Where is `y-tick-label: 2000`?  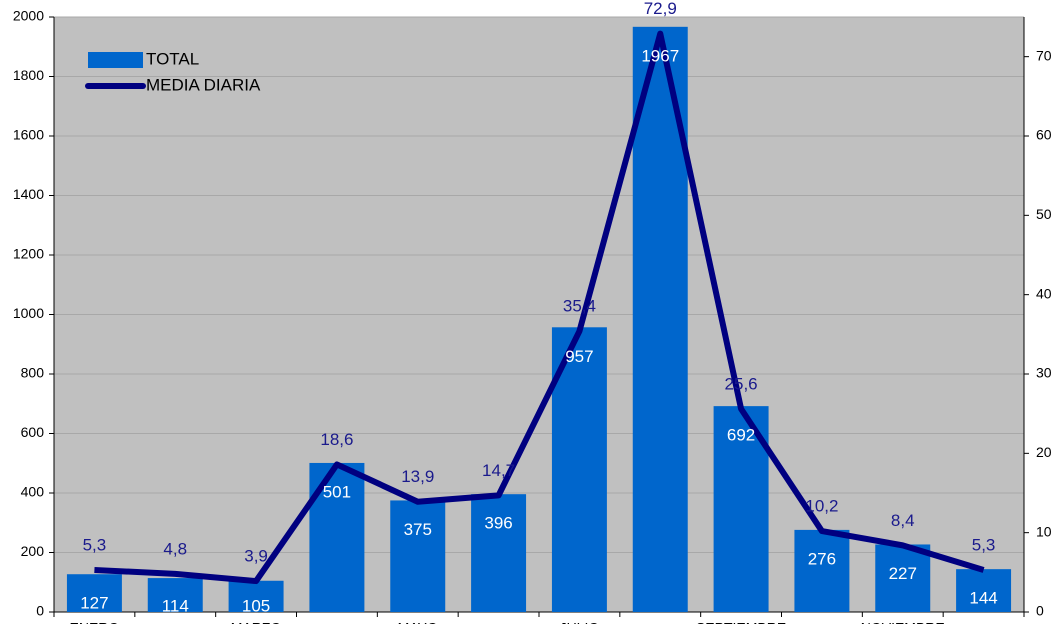
y-tick-label: 2000 is located at coordinates (28, 16).